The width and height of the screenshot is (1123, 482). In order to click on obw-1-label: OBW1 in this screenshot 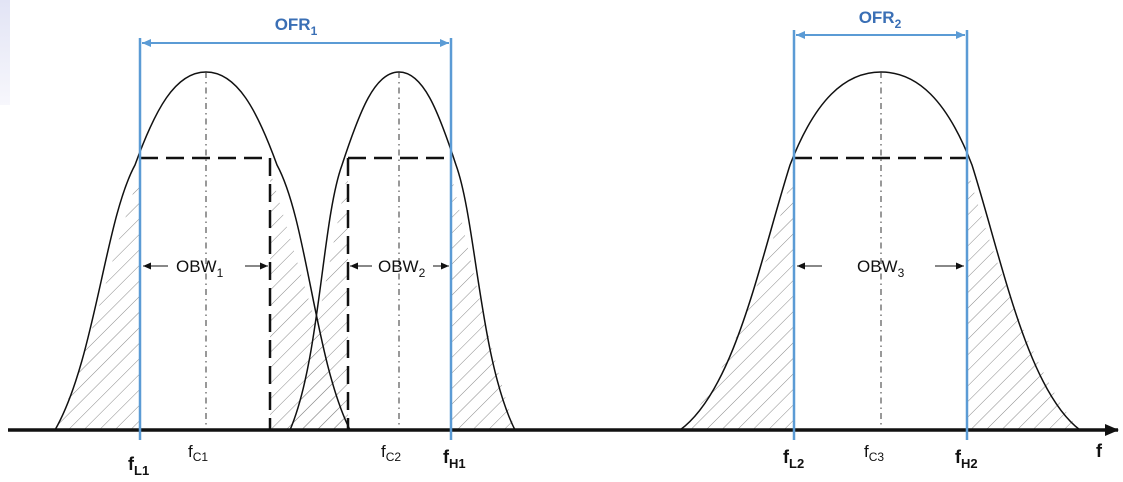, I will do `click(200, 268)`.